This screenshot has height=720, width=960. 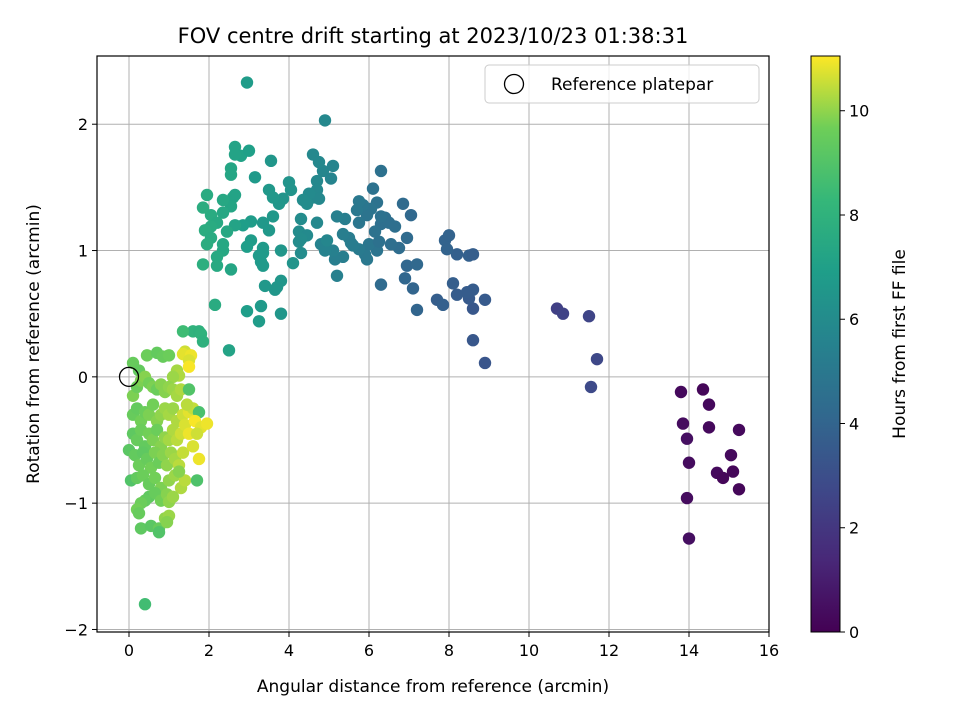 I want to click on y-axis-ticks: −2 −1 0 1 2, so click(x=80, y=377).